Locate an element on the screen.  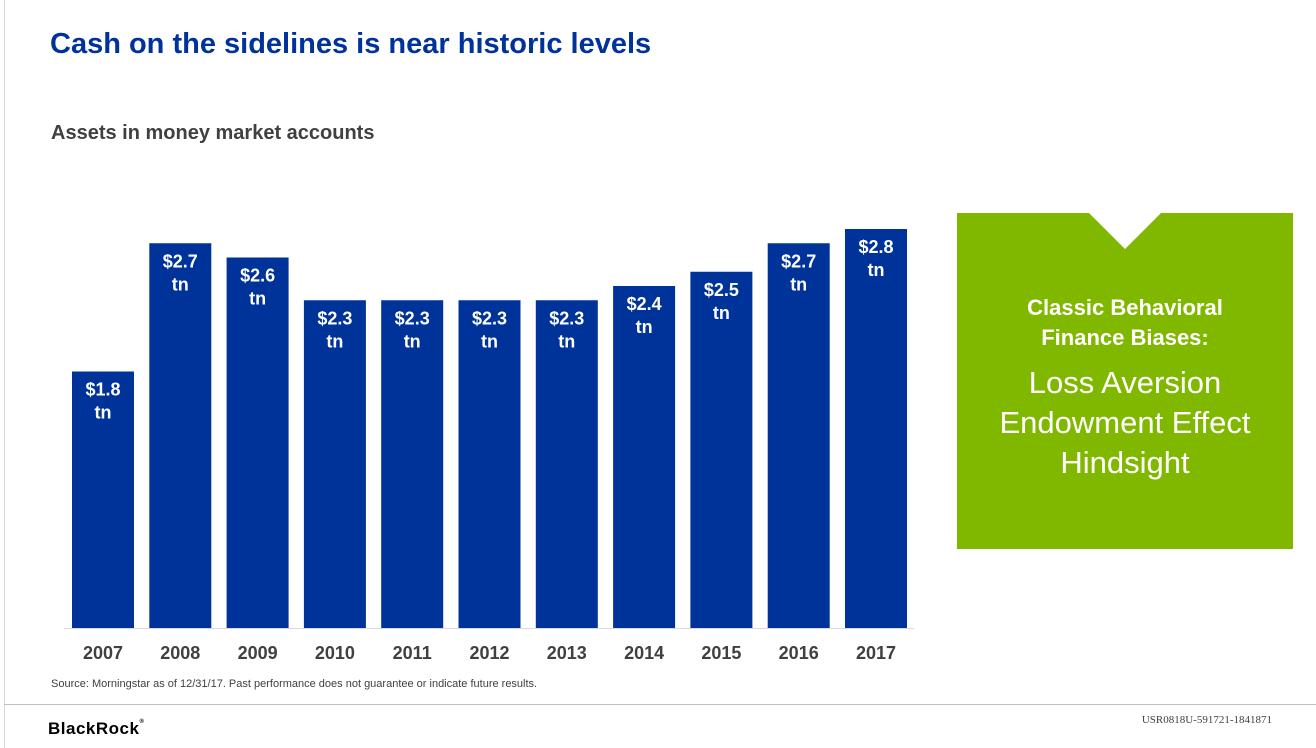
data-label-value: $2.8 is located at coordinates (875, 247).